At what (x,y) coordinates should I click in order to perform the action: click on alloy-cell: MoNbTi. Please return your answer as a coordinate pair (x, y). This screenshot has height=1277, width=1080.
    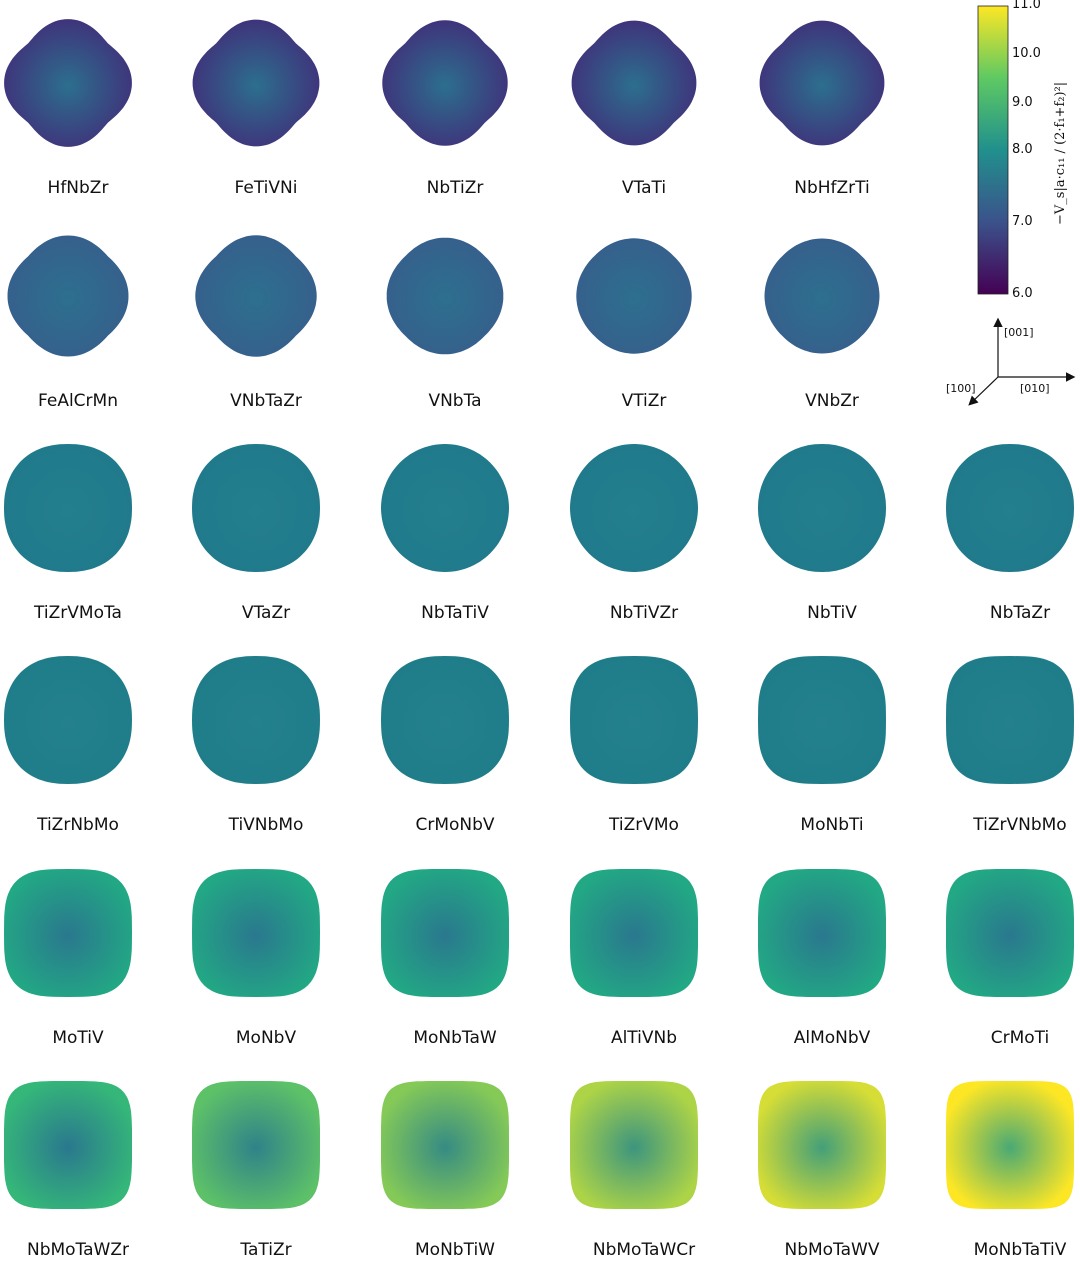
    Looking at the image, I should click on (832, 752).